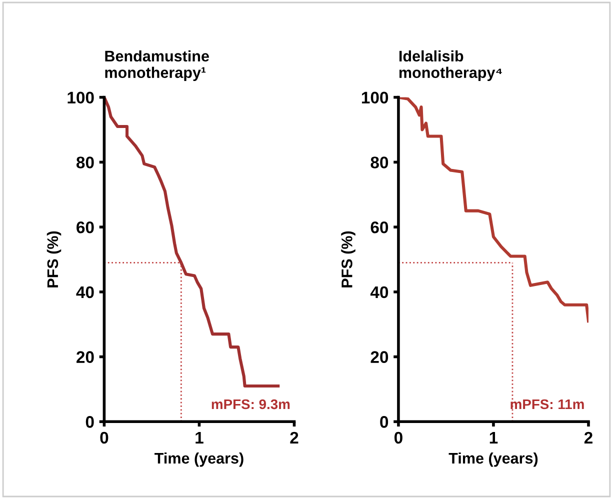  What do you see at coordinates (157, 66) in the screenshot?
I see `chart-title: Bendamustine monotherapy¹` at bounding box center [157, 66].